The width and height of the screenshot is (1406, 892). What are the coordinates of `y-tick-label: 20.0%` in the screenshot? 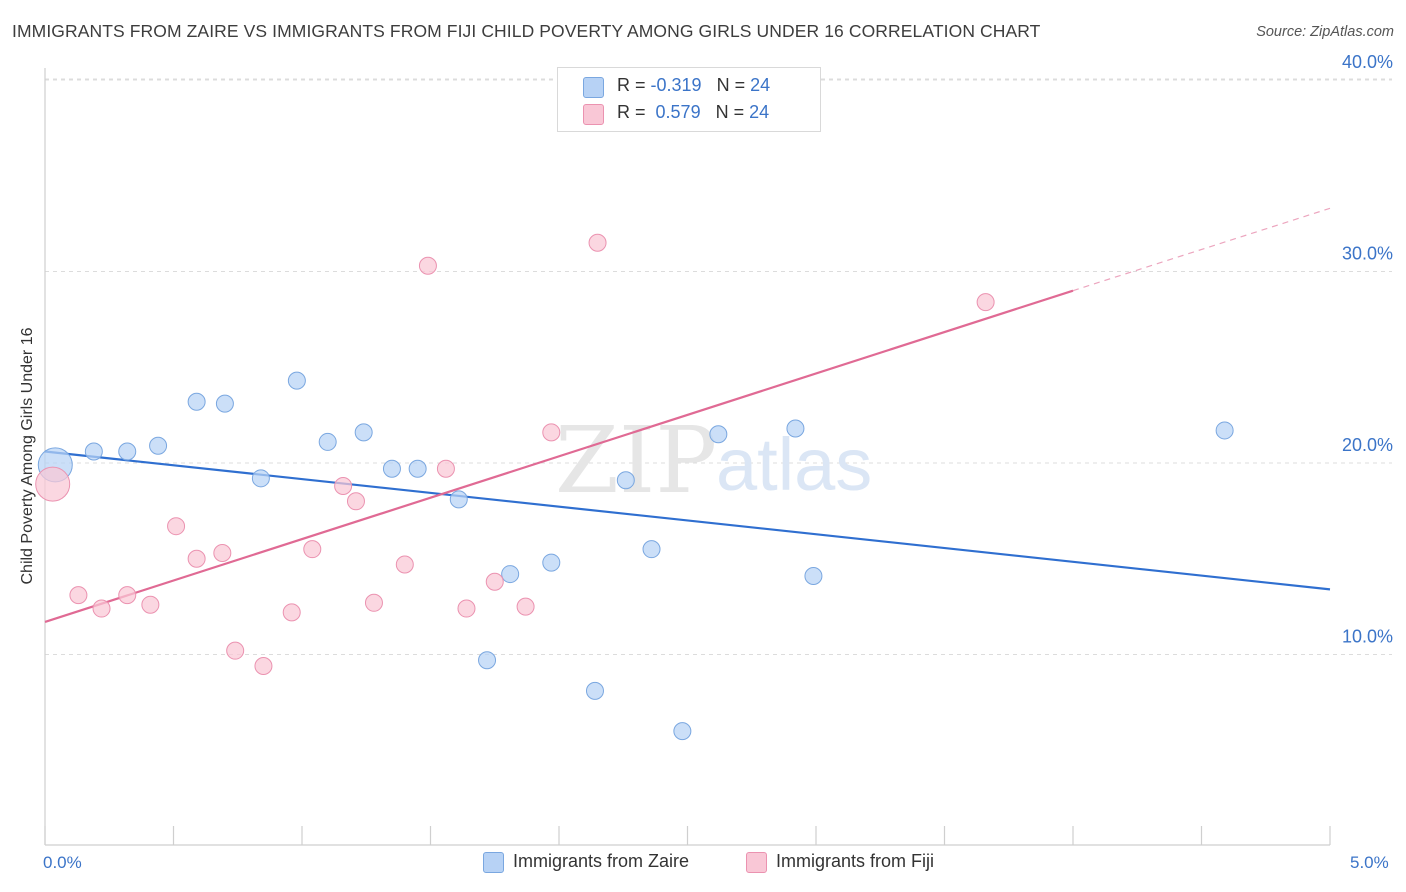 It's located at (1367, 445).